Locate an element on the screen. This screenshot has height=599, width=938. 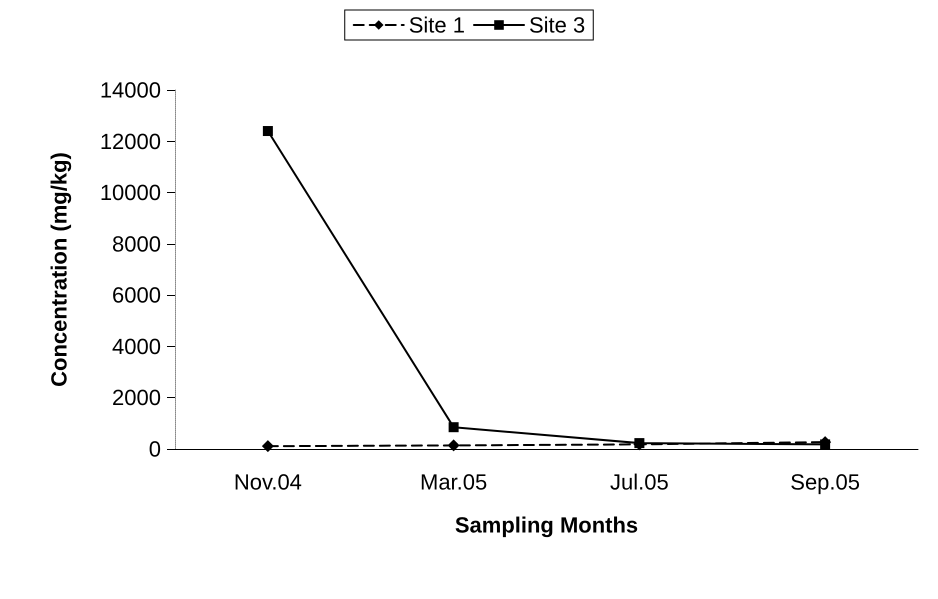
y-axis-title: Concentration (mg/kg) is located at coordinates (59, 269).